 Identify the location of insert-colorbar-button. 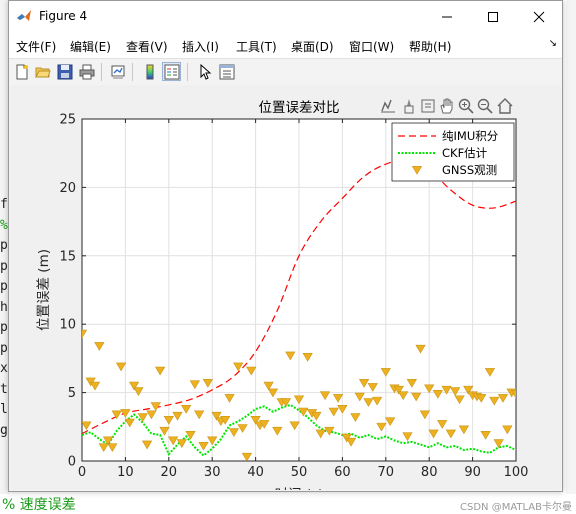
(149, 71).